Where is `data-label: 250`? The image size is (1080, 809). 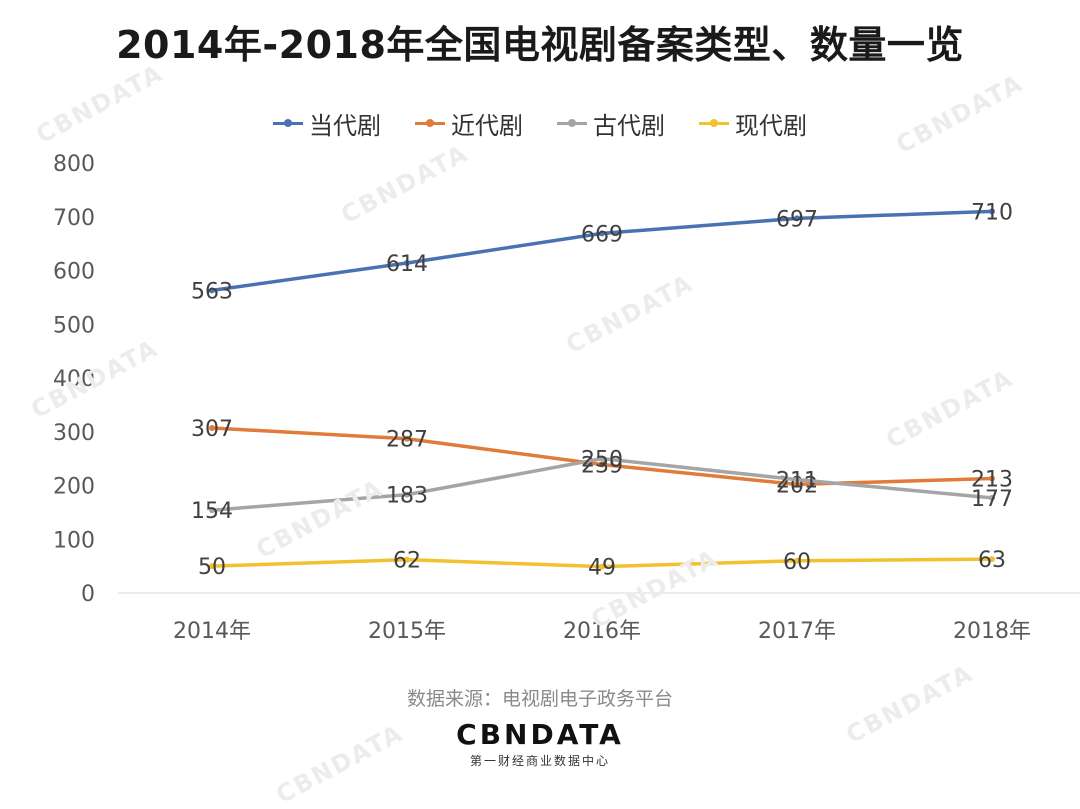 data-label: 250 is located at coordinates (602, 460).